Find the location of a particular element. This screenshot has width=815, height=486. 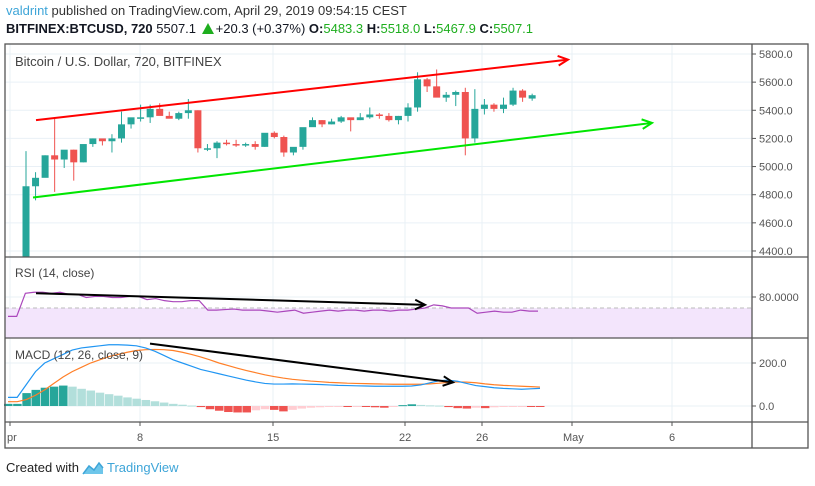

rsi-divergence-trendline is located at coordinates (230, 299).